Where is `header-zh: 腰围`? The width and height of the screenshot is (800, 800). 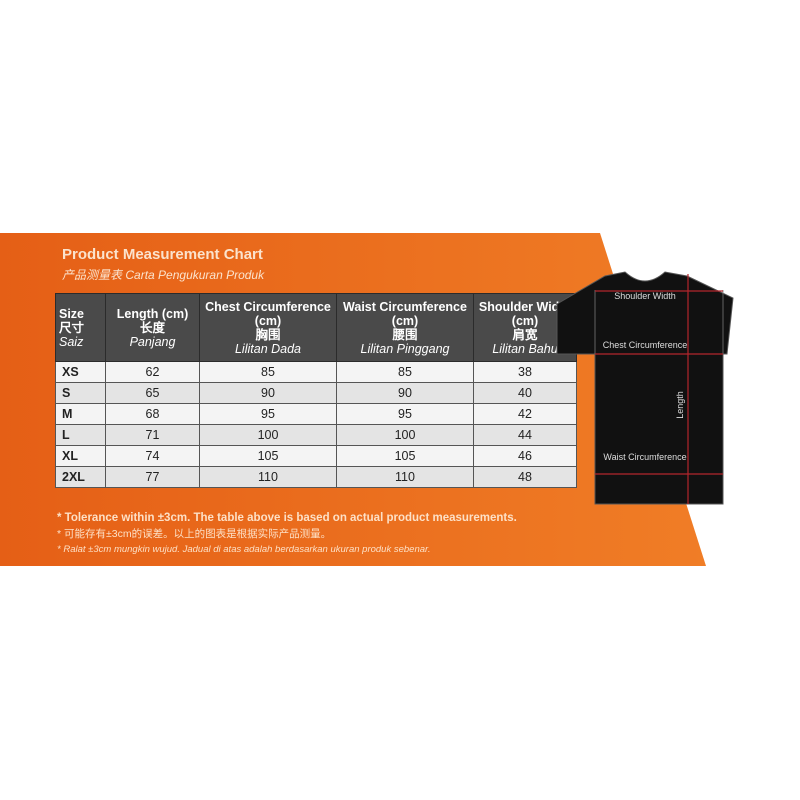 header-zh: 腰围 is located at coordinates (405, 334).